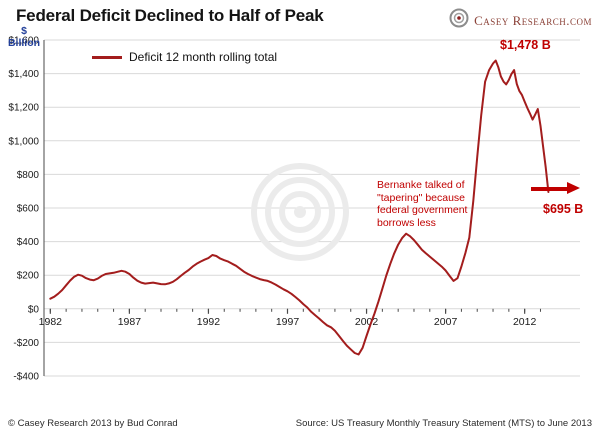 The height and width of the screenshot is (434, 600). I want to click on svg-text: $400, so click(28, 242).